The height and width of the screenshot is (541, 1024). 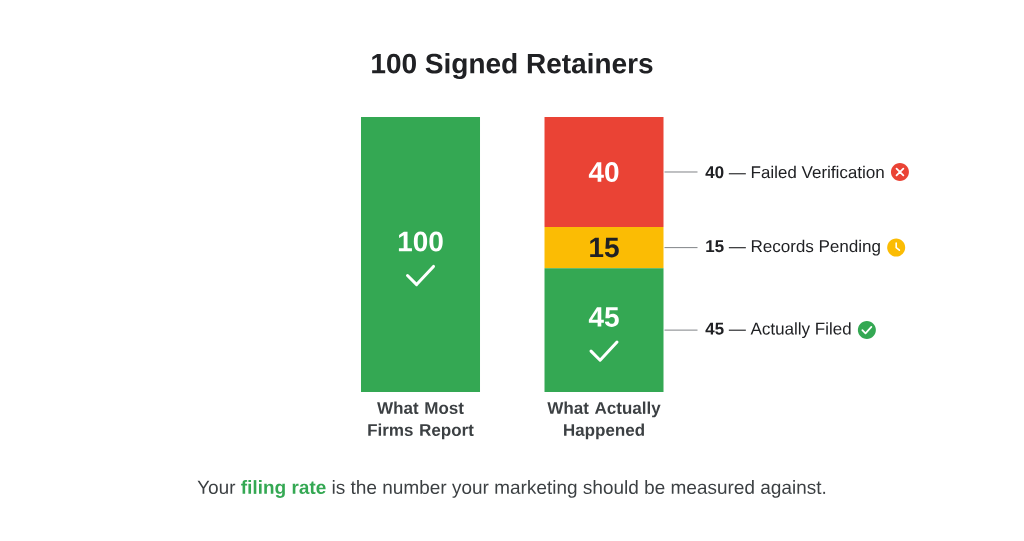 I want to click on text: 45 — Actually Filed, so click(x=778, y=330).